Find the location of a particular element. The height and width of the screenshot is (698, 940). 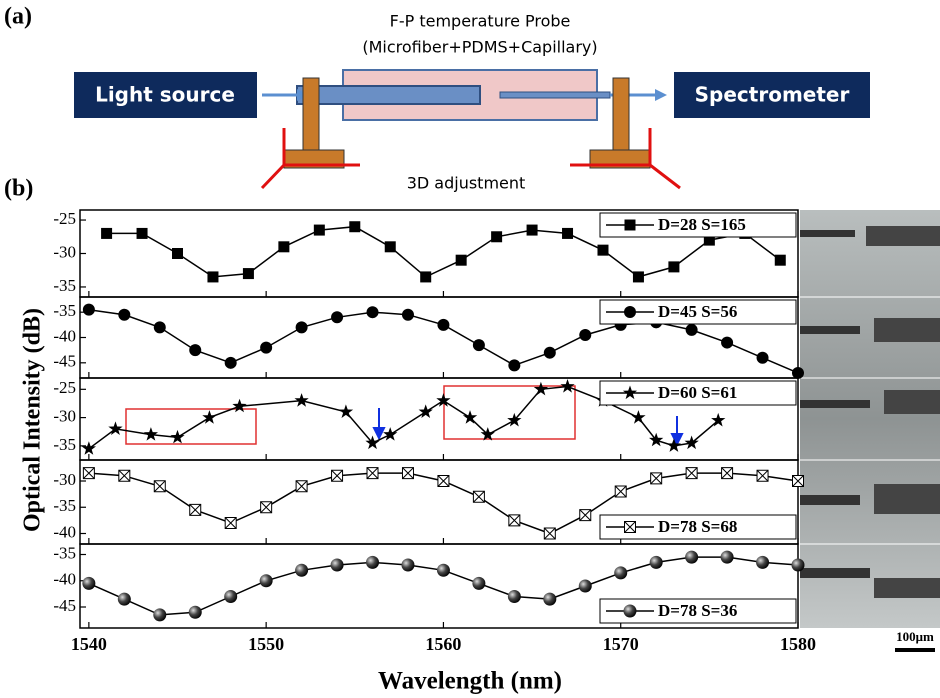

stage-post is located at coordinates (311, 115).